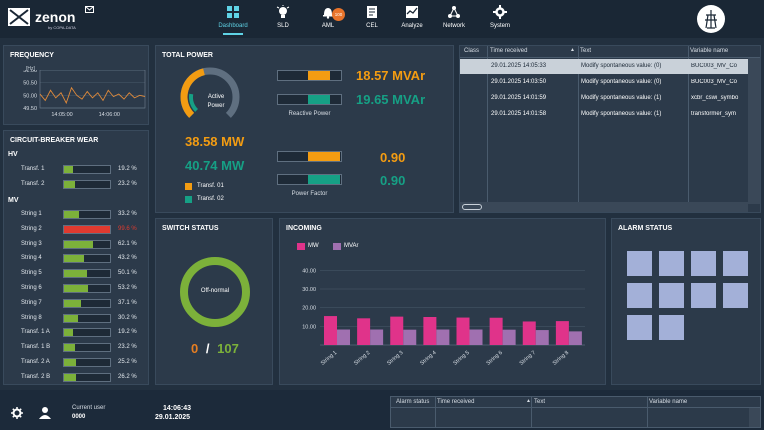 The width and height of the screenshot is (764, 430). Describe the element at coordinates (711, 19) in the screenshot. I see `company-logo` at that location.